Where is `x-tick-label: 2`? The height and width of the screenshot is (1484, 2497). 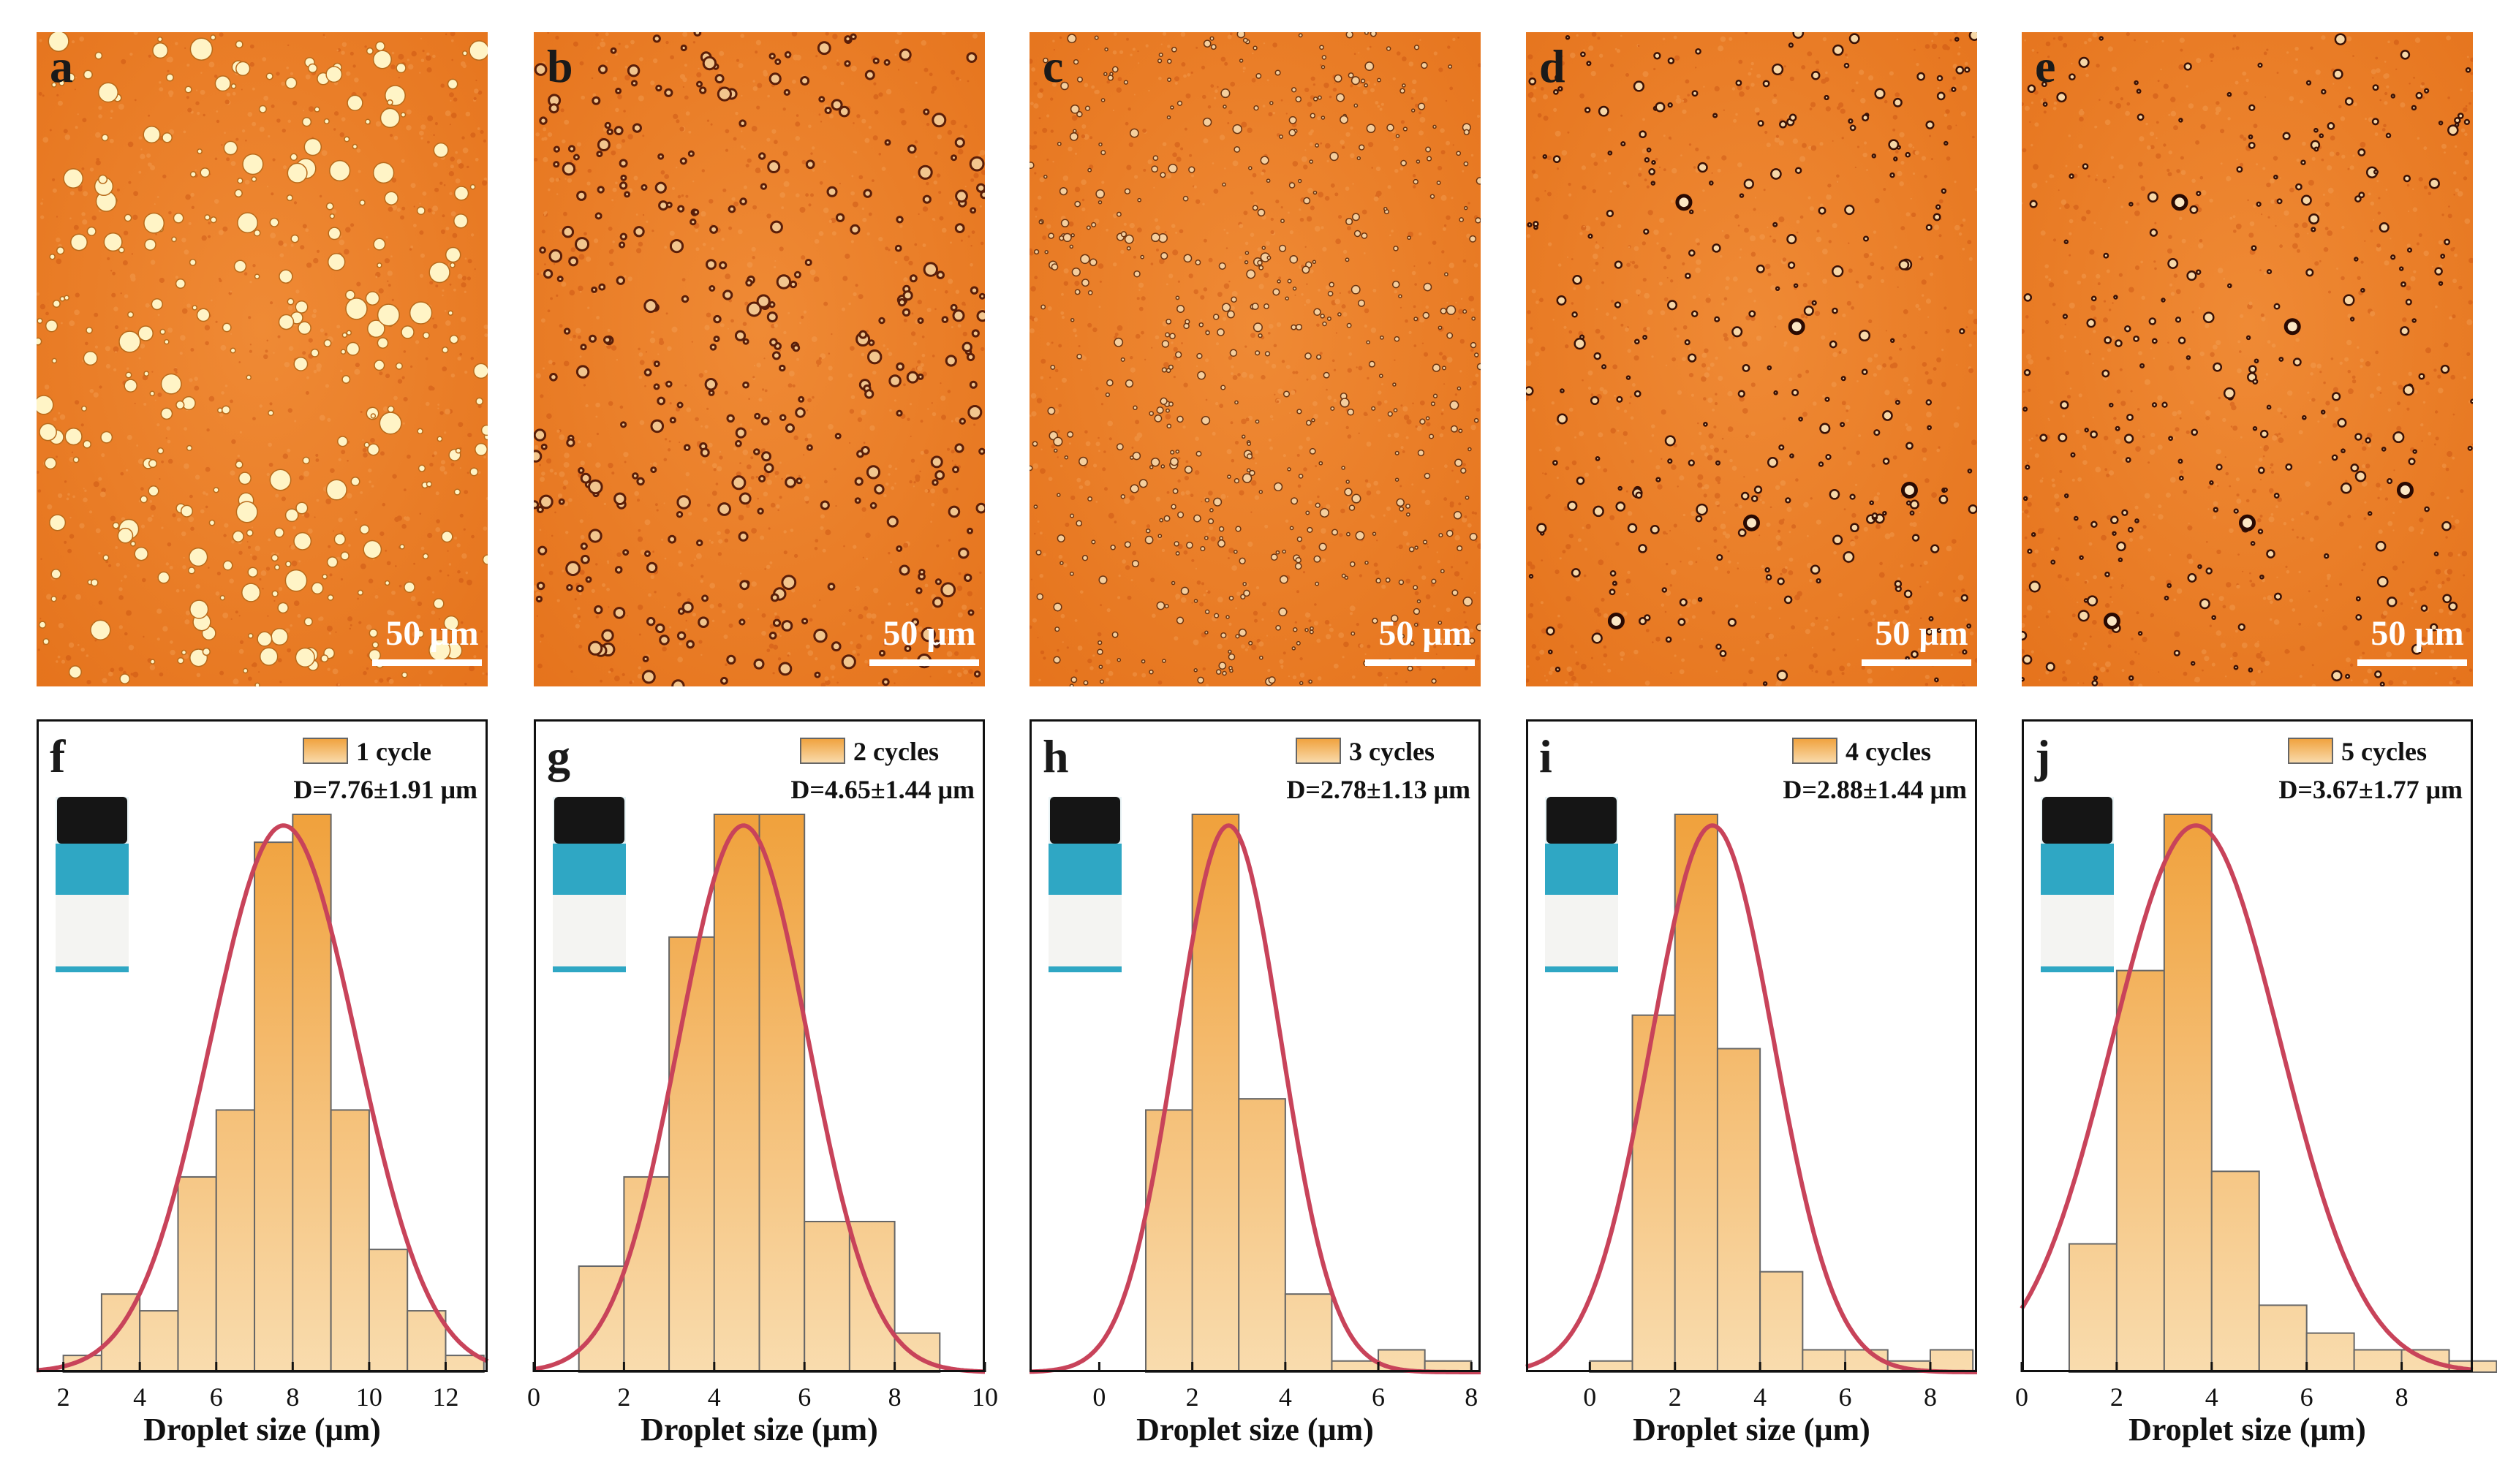 x-tick-label: 2 is located at coordinates (1675, 1397).